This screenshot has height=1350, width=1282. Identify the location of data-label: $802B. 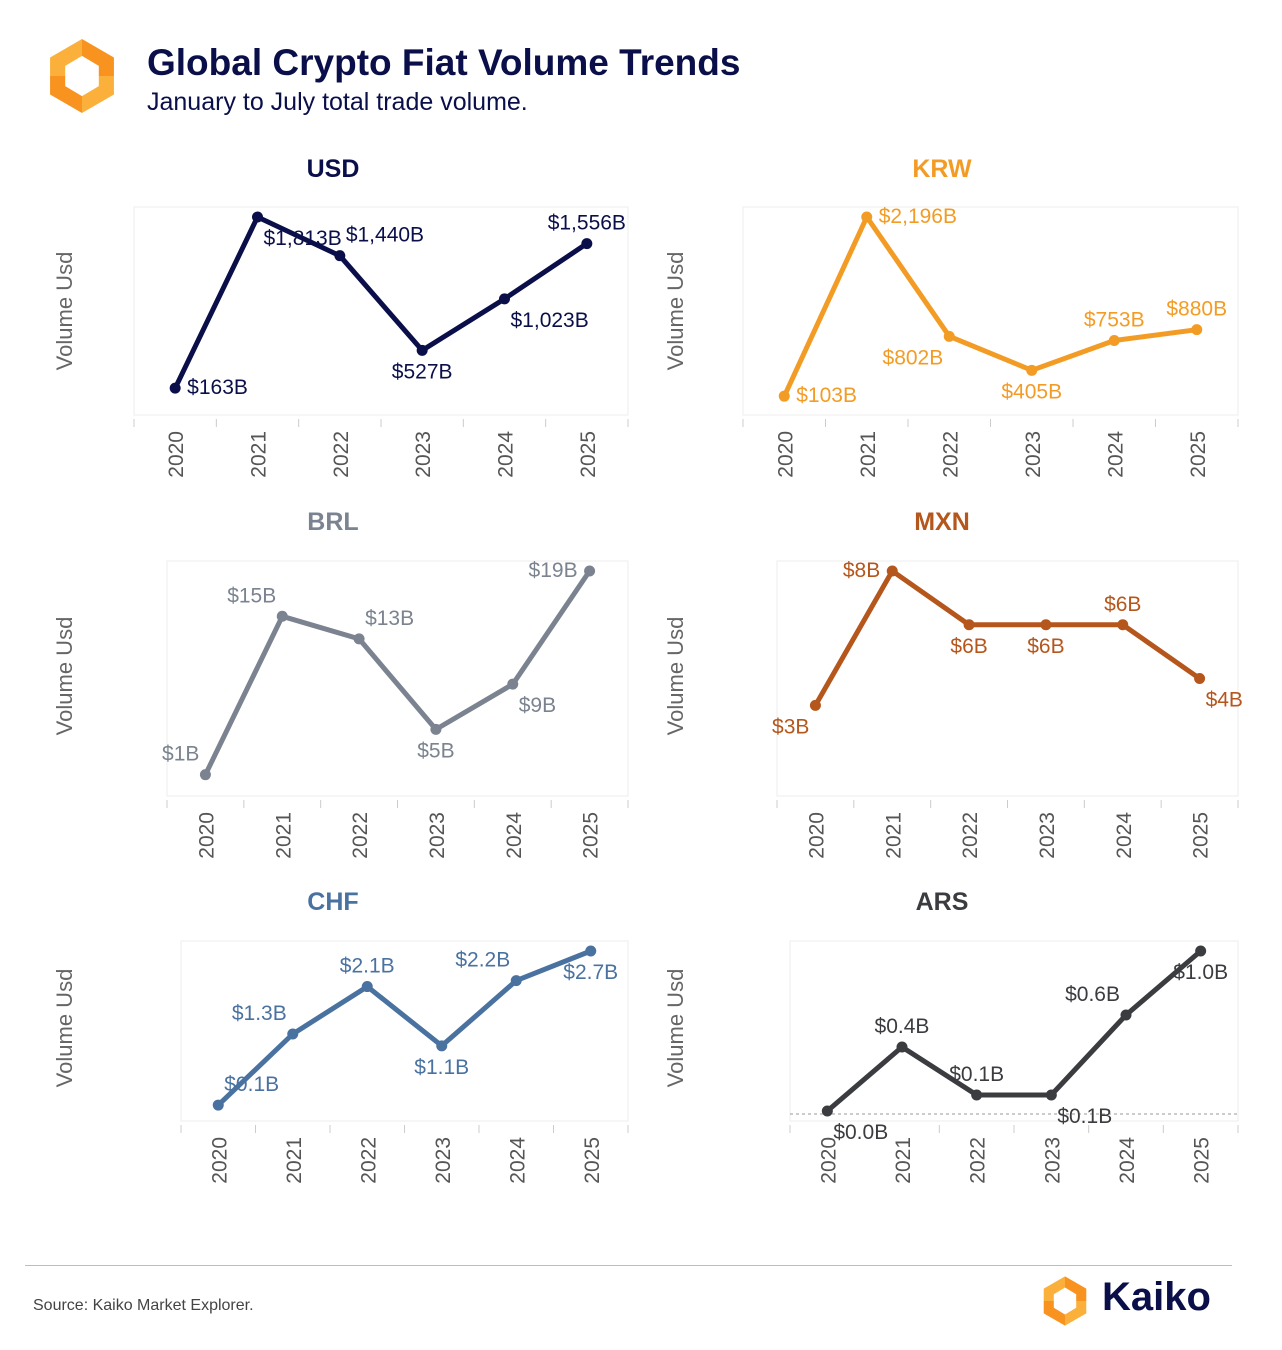
(913, 357).